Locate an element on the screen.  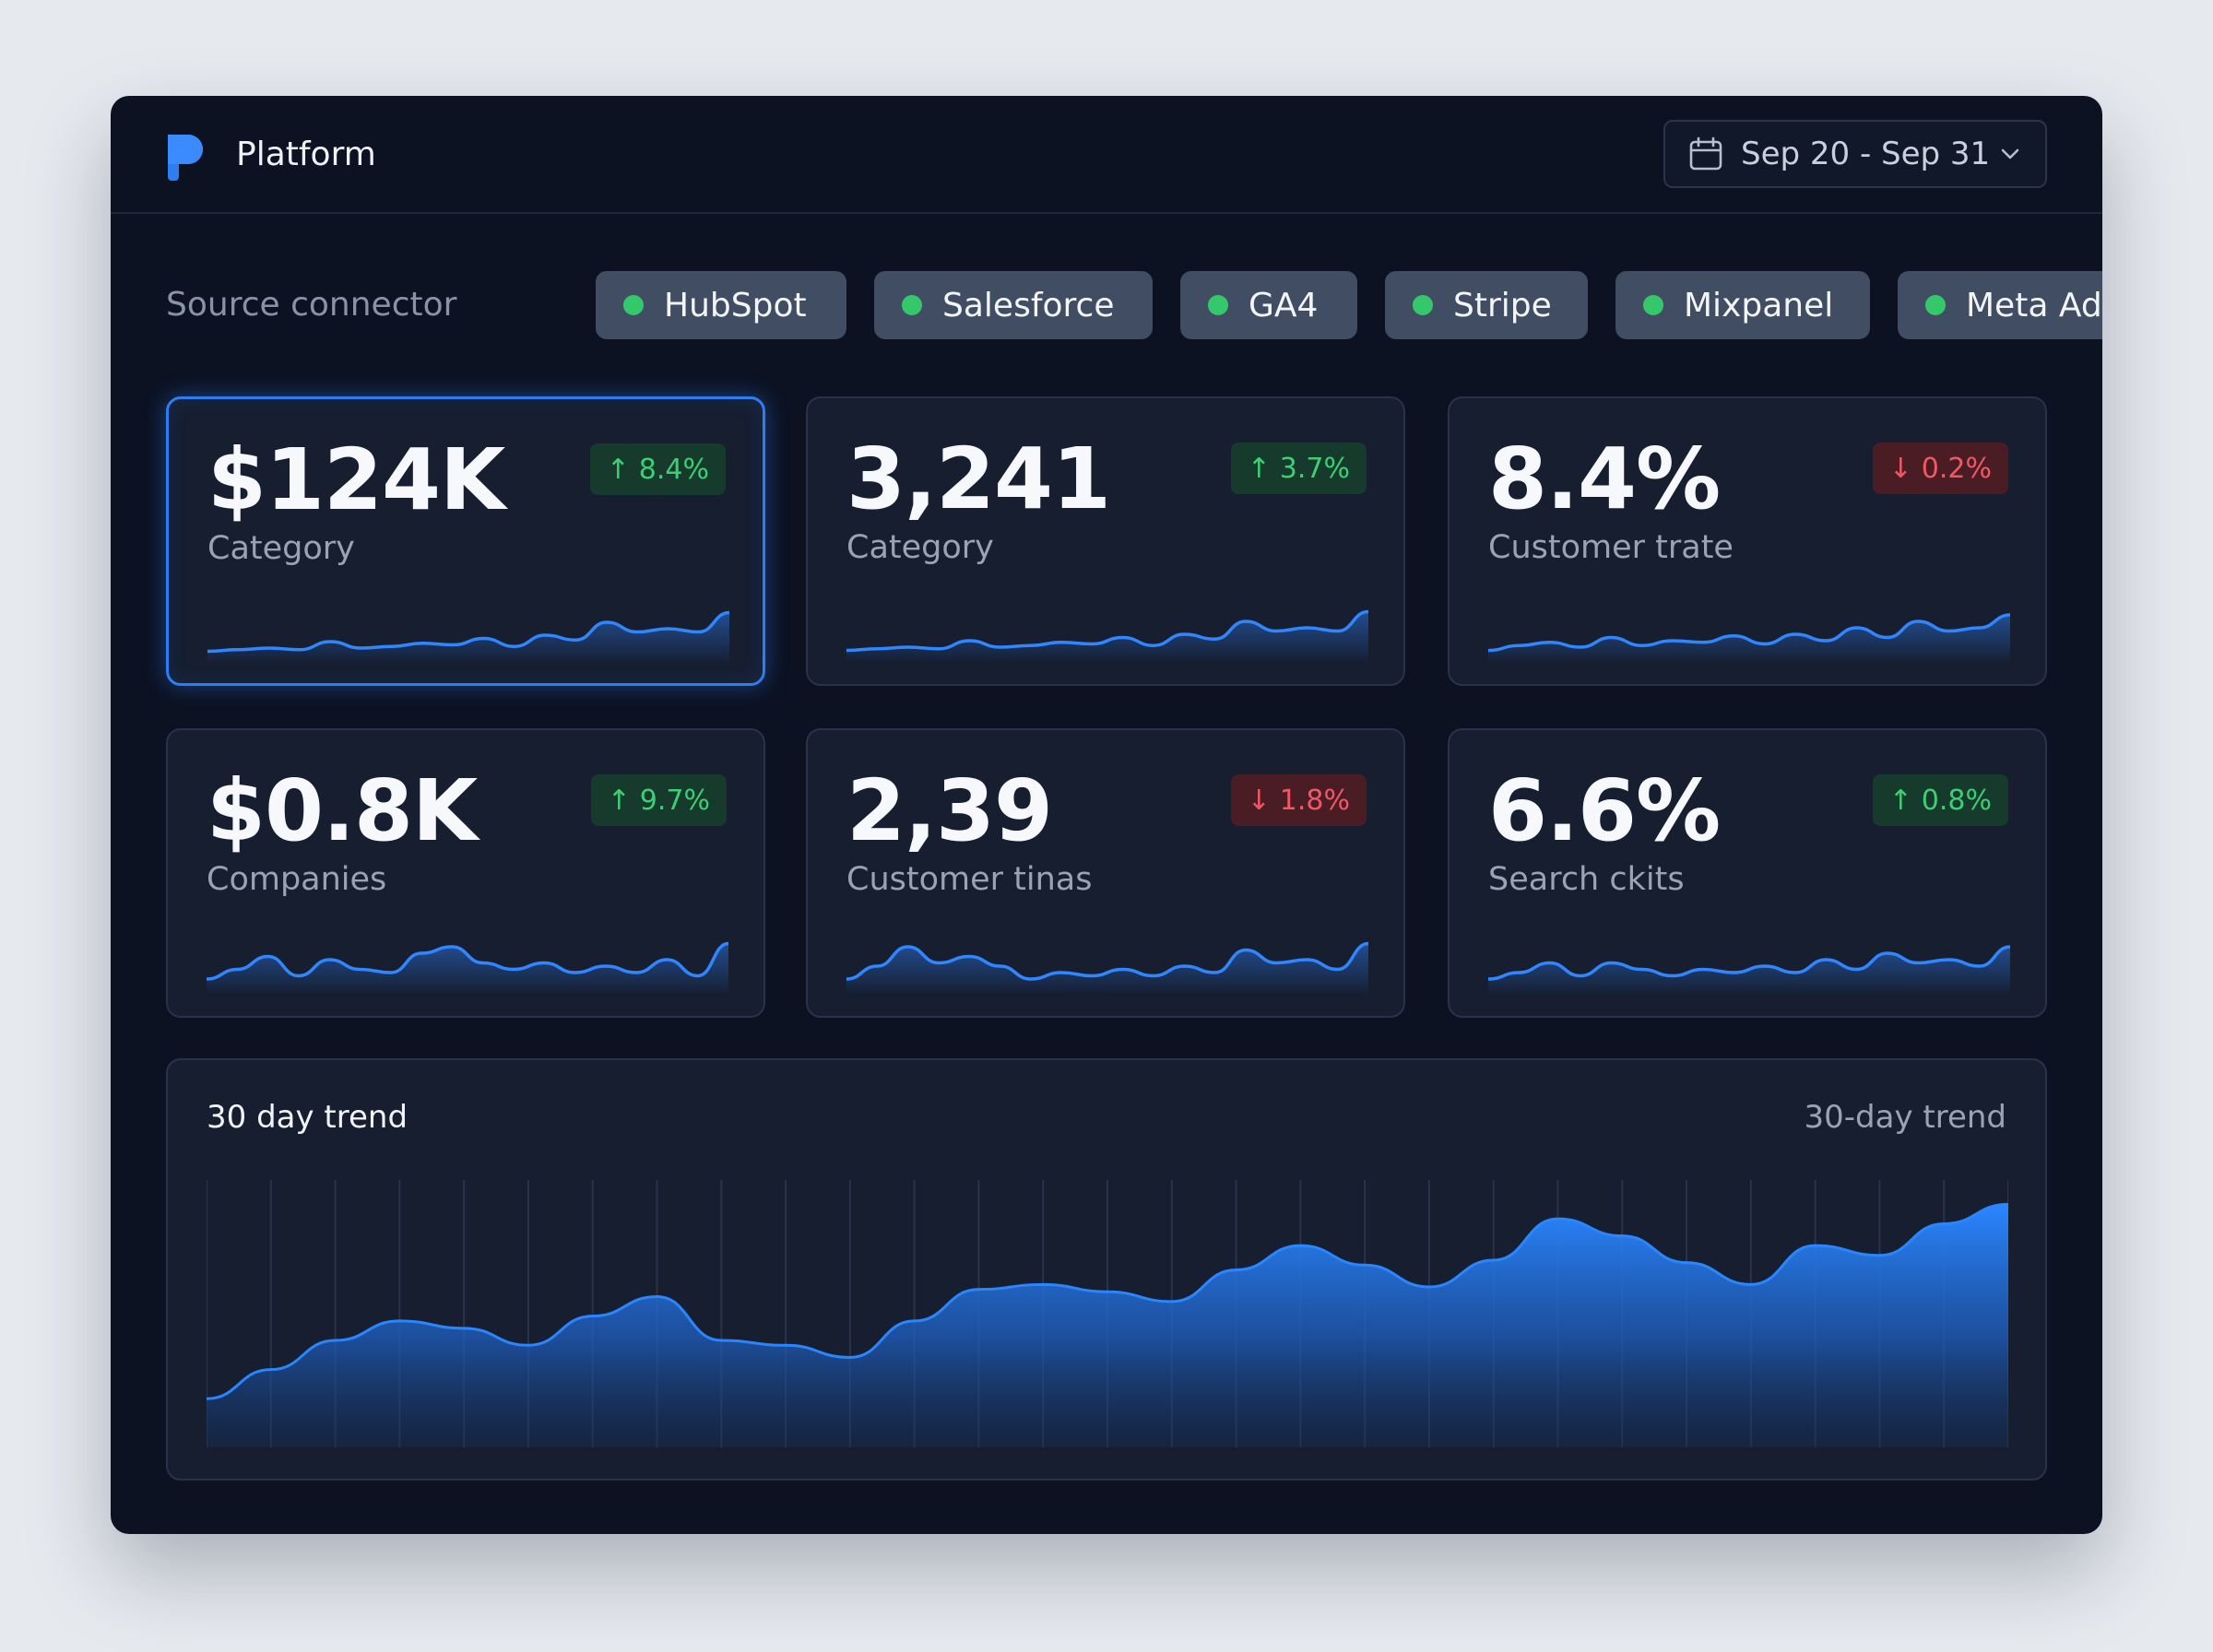
chevron-down-icon is located at coordinates (2010, 153).